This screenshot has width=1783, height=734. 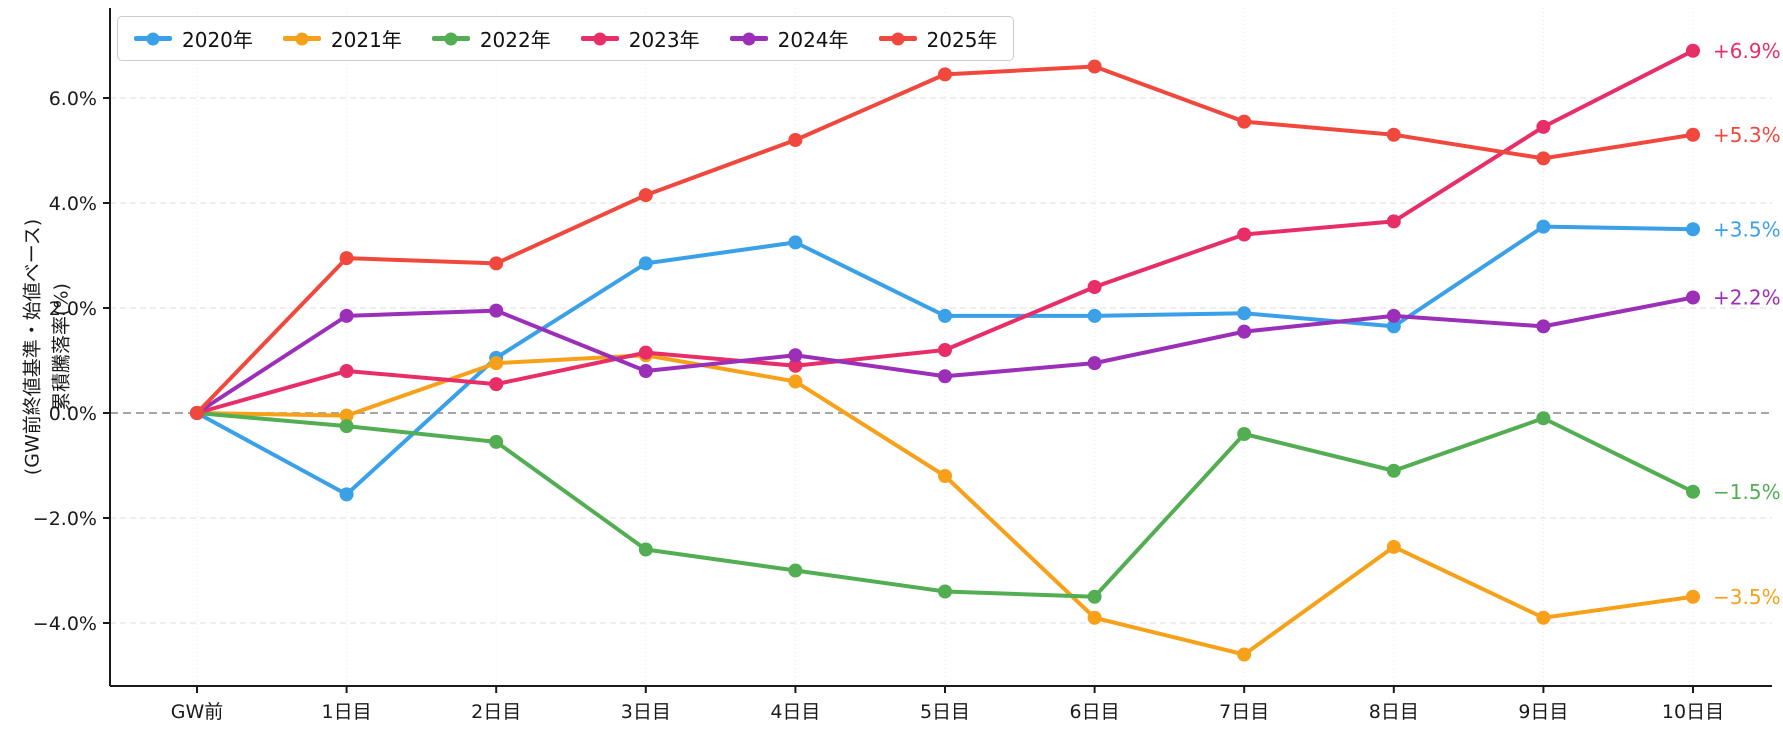 I want to click on legend-label: 2020年, so click(x=217, y=40).